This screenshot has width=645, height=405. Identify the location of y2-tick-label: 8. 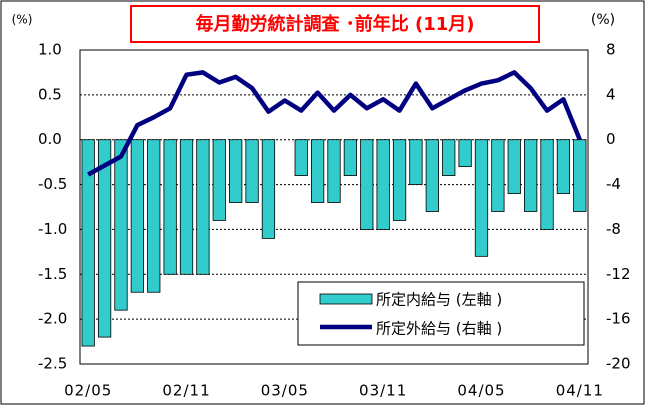
(611, 50).